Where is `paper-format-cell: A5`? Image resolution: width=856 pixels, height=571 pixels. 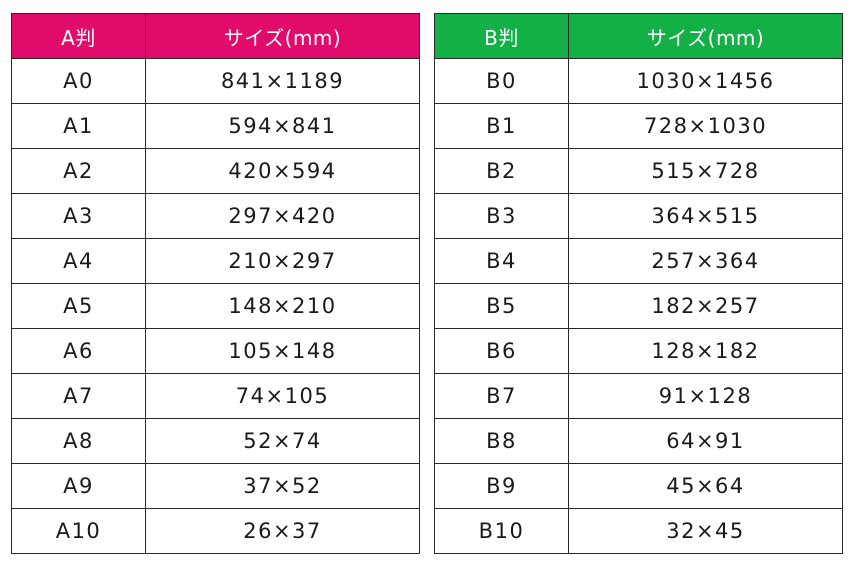 paper-format-cell: A5 is located at coordinates (78, 306).